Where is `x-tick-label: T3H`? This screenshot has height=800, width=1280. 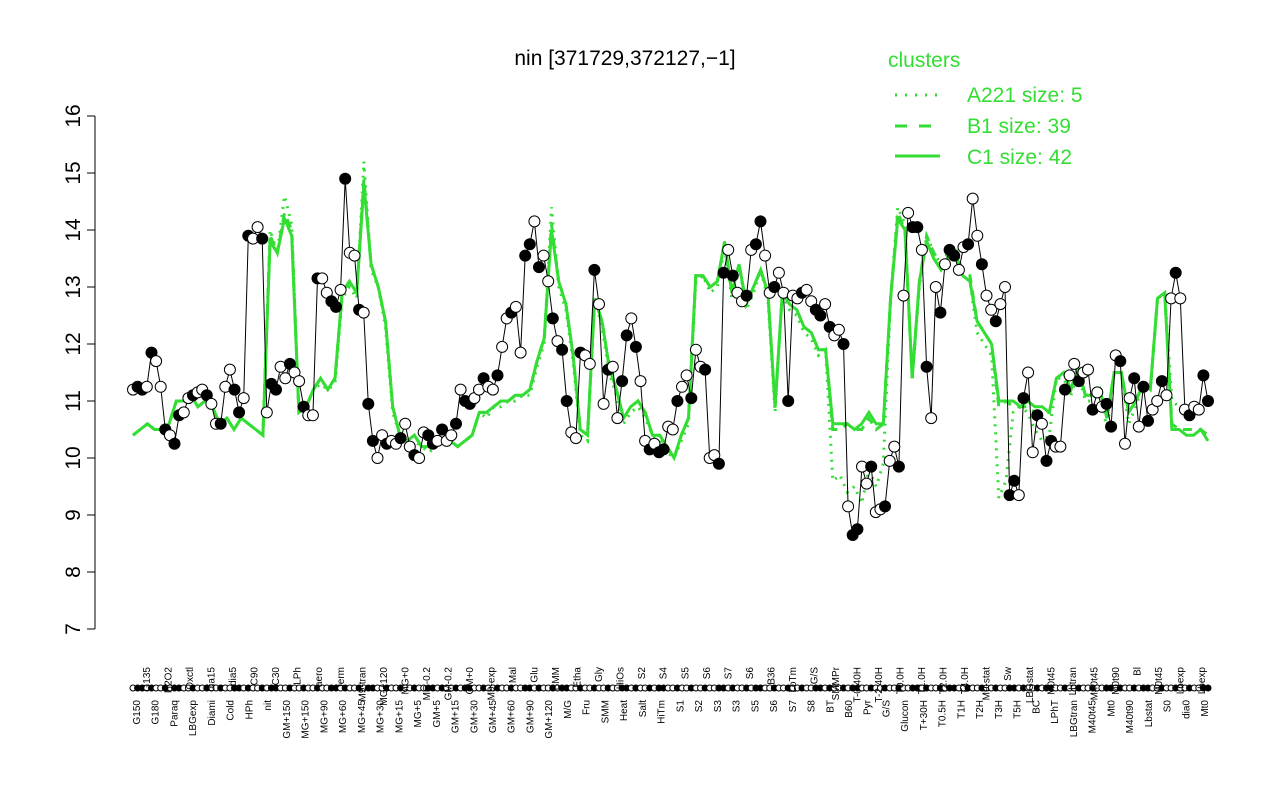 x-tick-label: T3H is located at coordinates (999, 709).